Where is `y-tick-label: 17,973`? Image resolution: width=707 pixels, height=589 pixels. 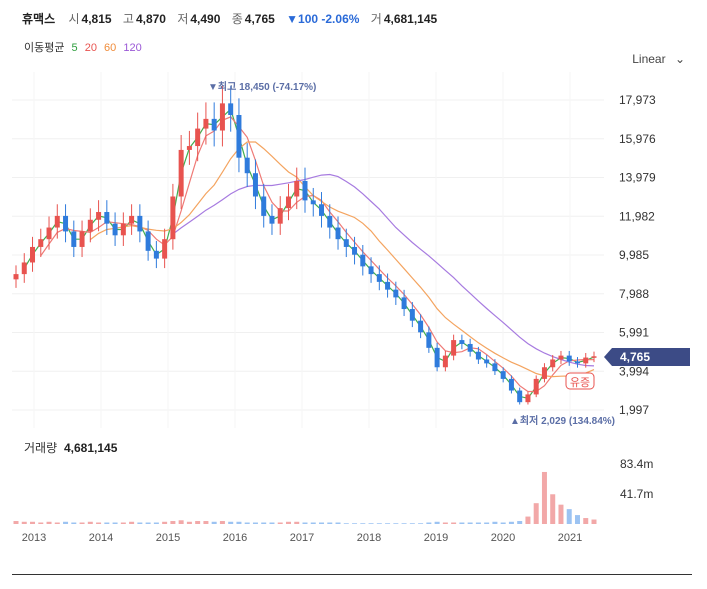 y-tick-label: 17,973 is located at coordinates (637, 100).